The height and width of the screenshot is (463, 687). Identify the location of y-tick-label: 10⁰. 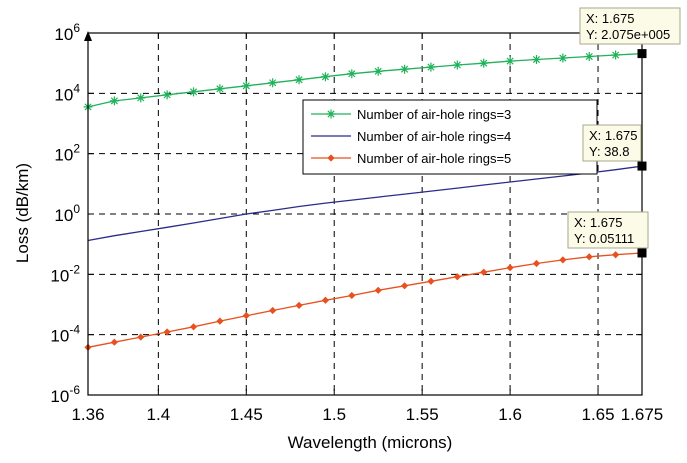
(67, 213).